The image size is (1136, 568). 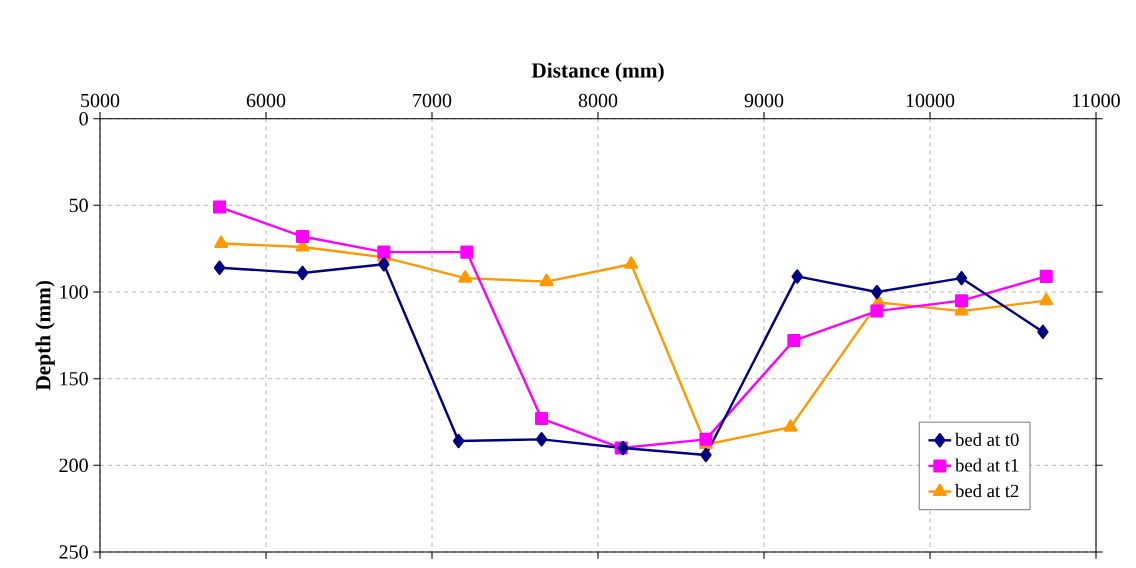 What do you see at coordinates (73, 552) in the screenshot?
I see `y-tick-label: 250` at bounding box center [73, 552].